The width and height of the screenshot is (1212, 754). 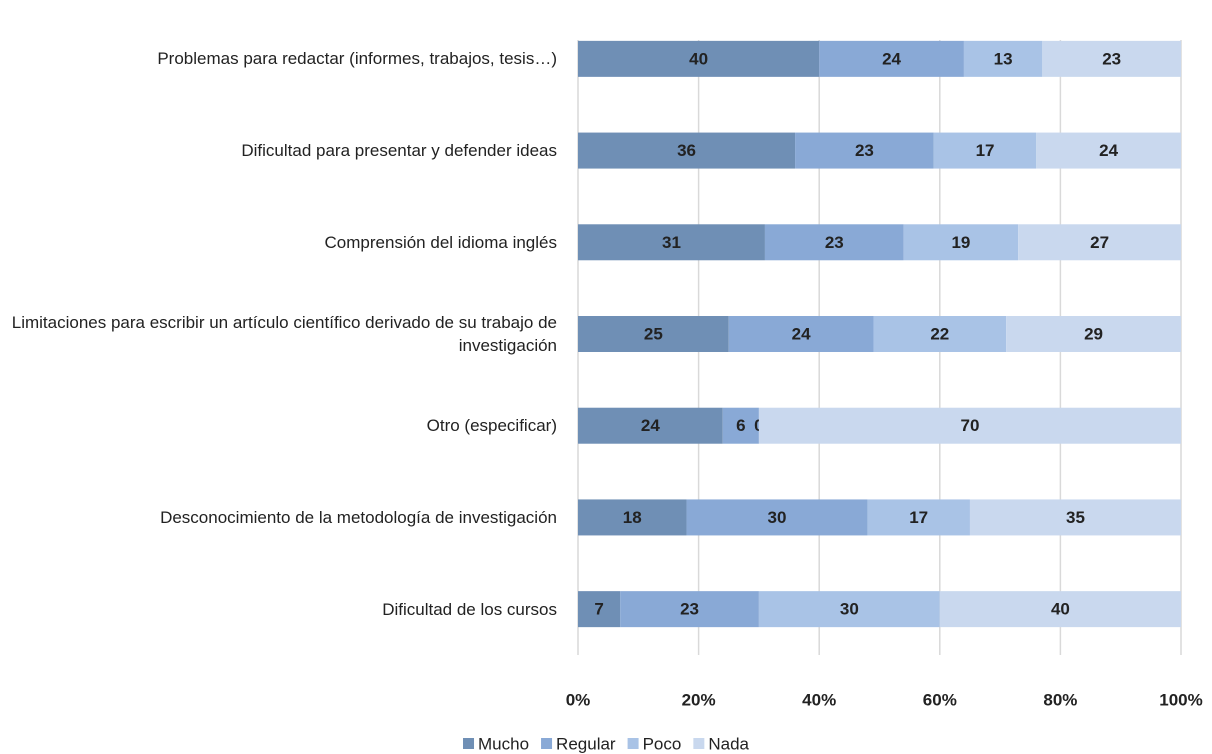 I want to click on data-label: 31, so click(x=671, y=242).